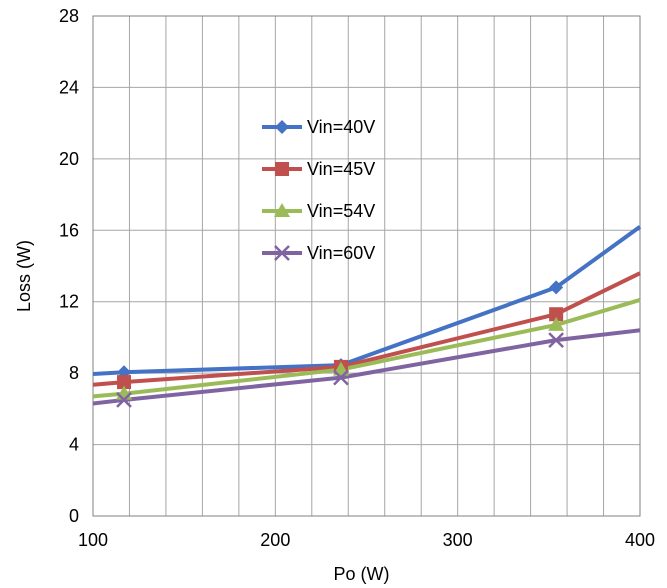 The height and width of the screenshot is (588, 667). What do you see at coordinates (69, 16) in the screenshot?
I see `y-tick-label: 28` at bounding box center [69, 16].